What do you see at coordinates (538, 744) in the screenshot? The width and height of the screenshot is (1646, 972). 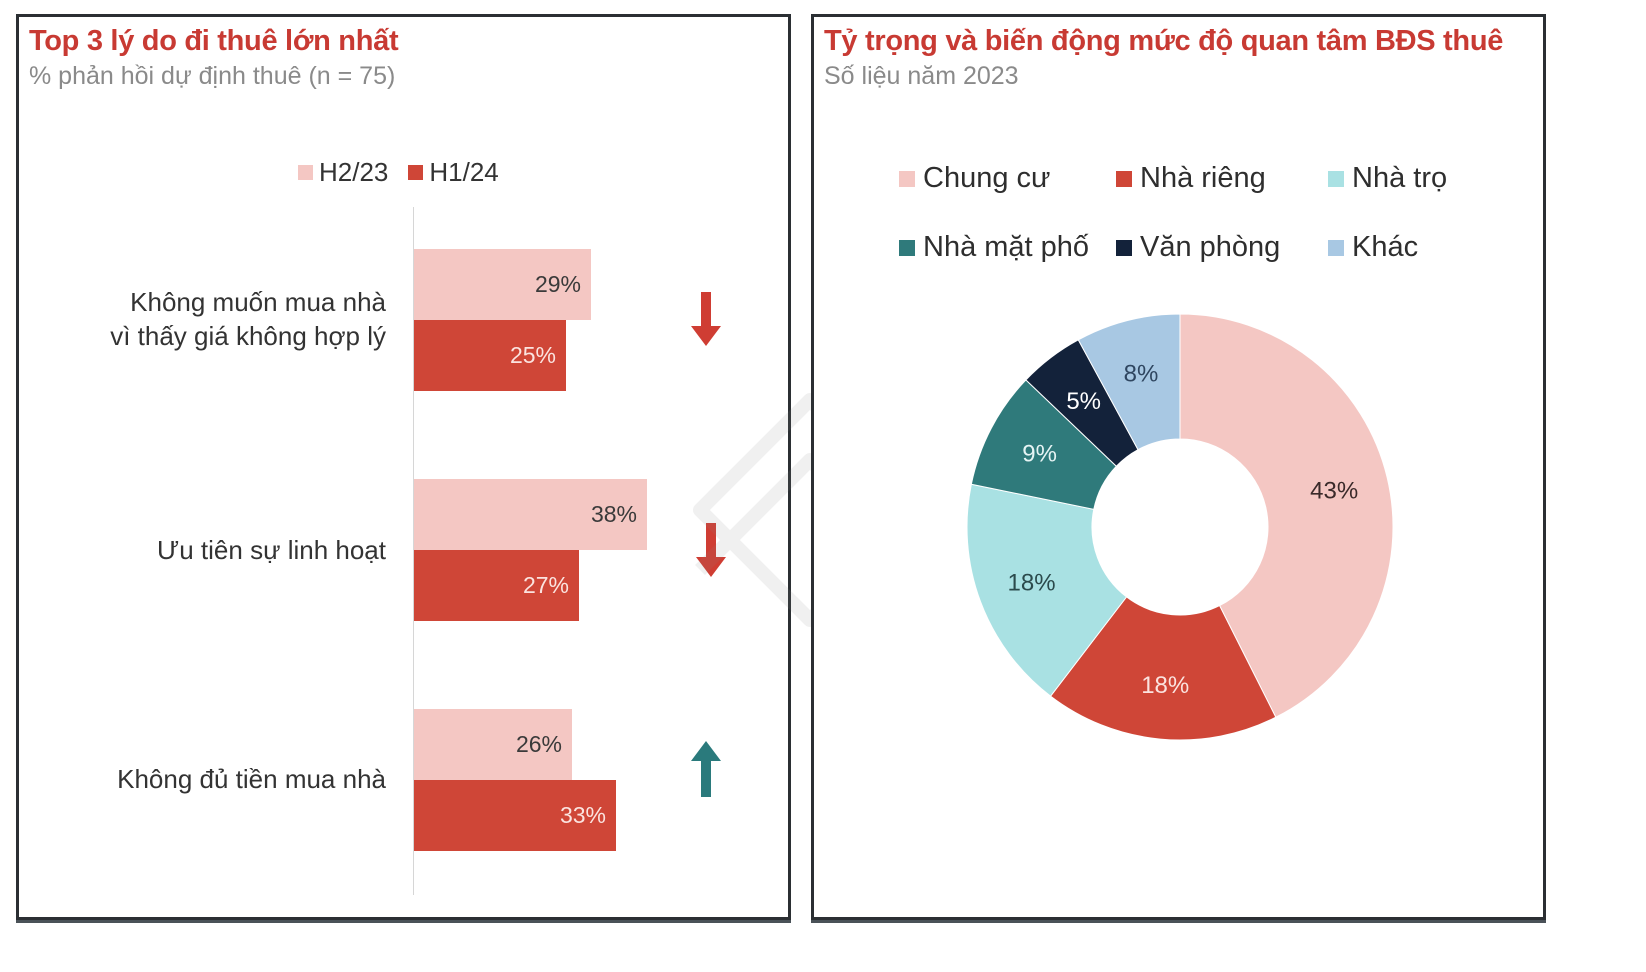 I see `bar-value: 26%` at bounding box center [538, 744].